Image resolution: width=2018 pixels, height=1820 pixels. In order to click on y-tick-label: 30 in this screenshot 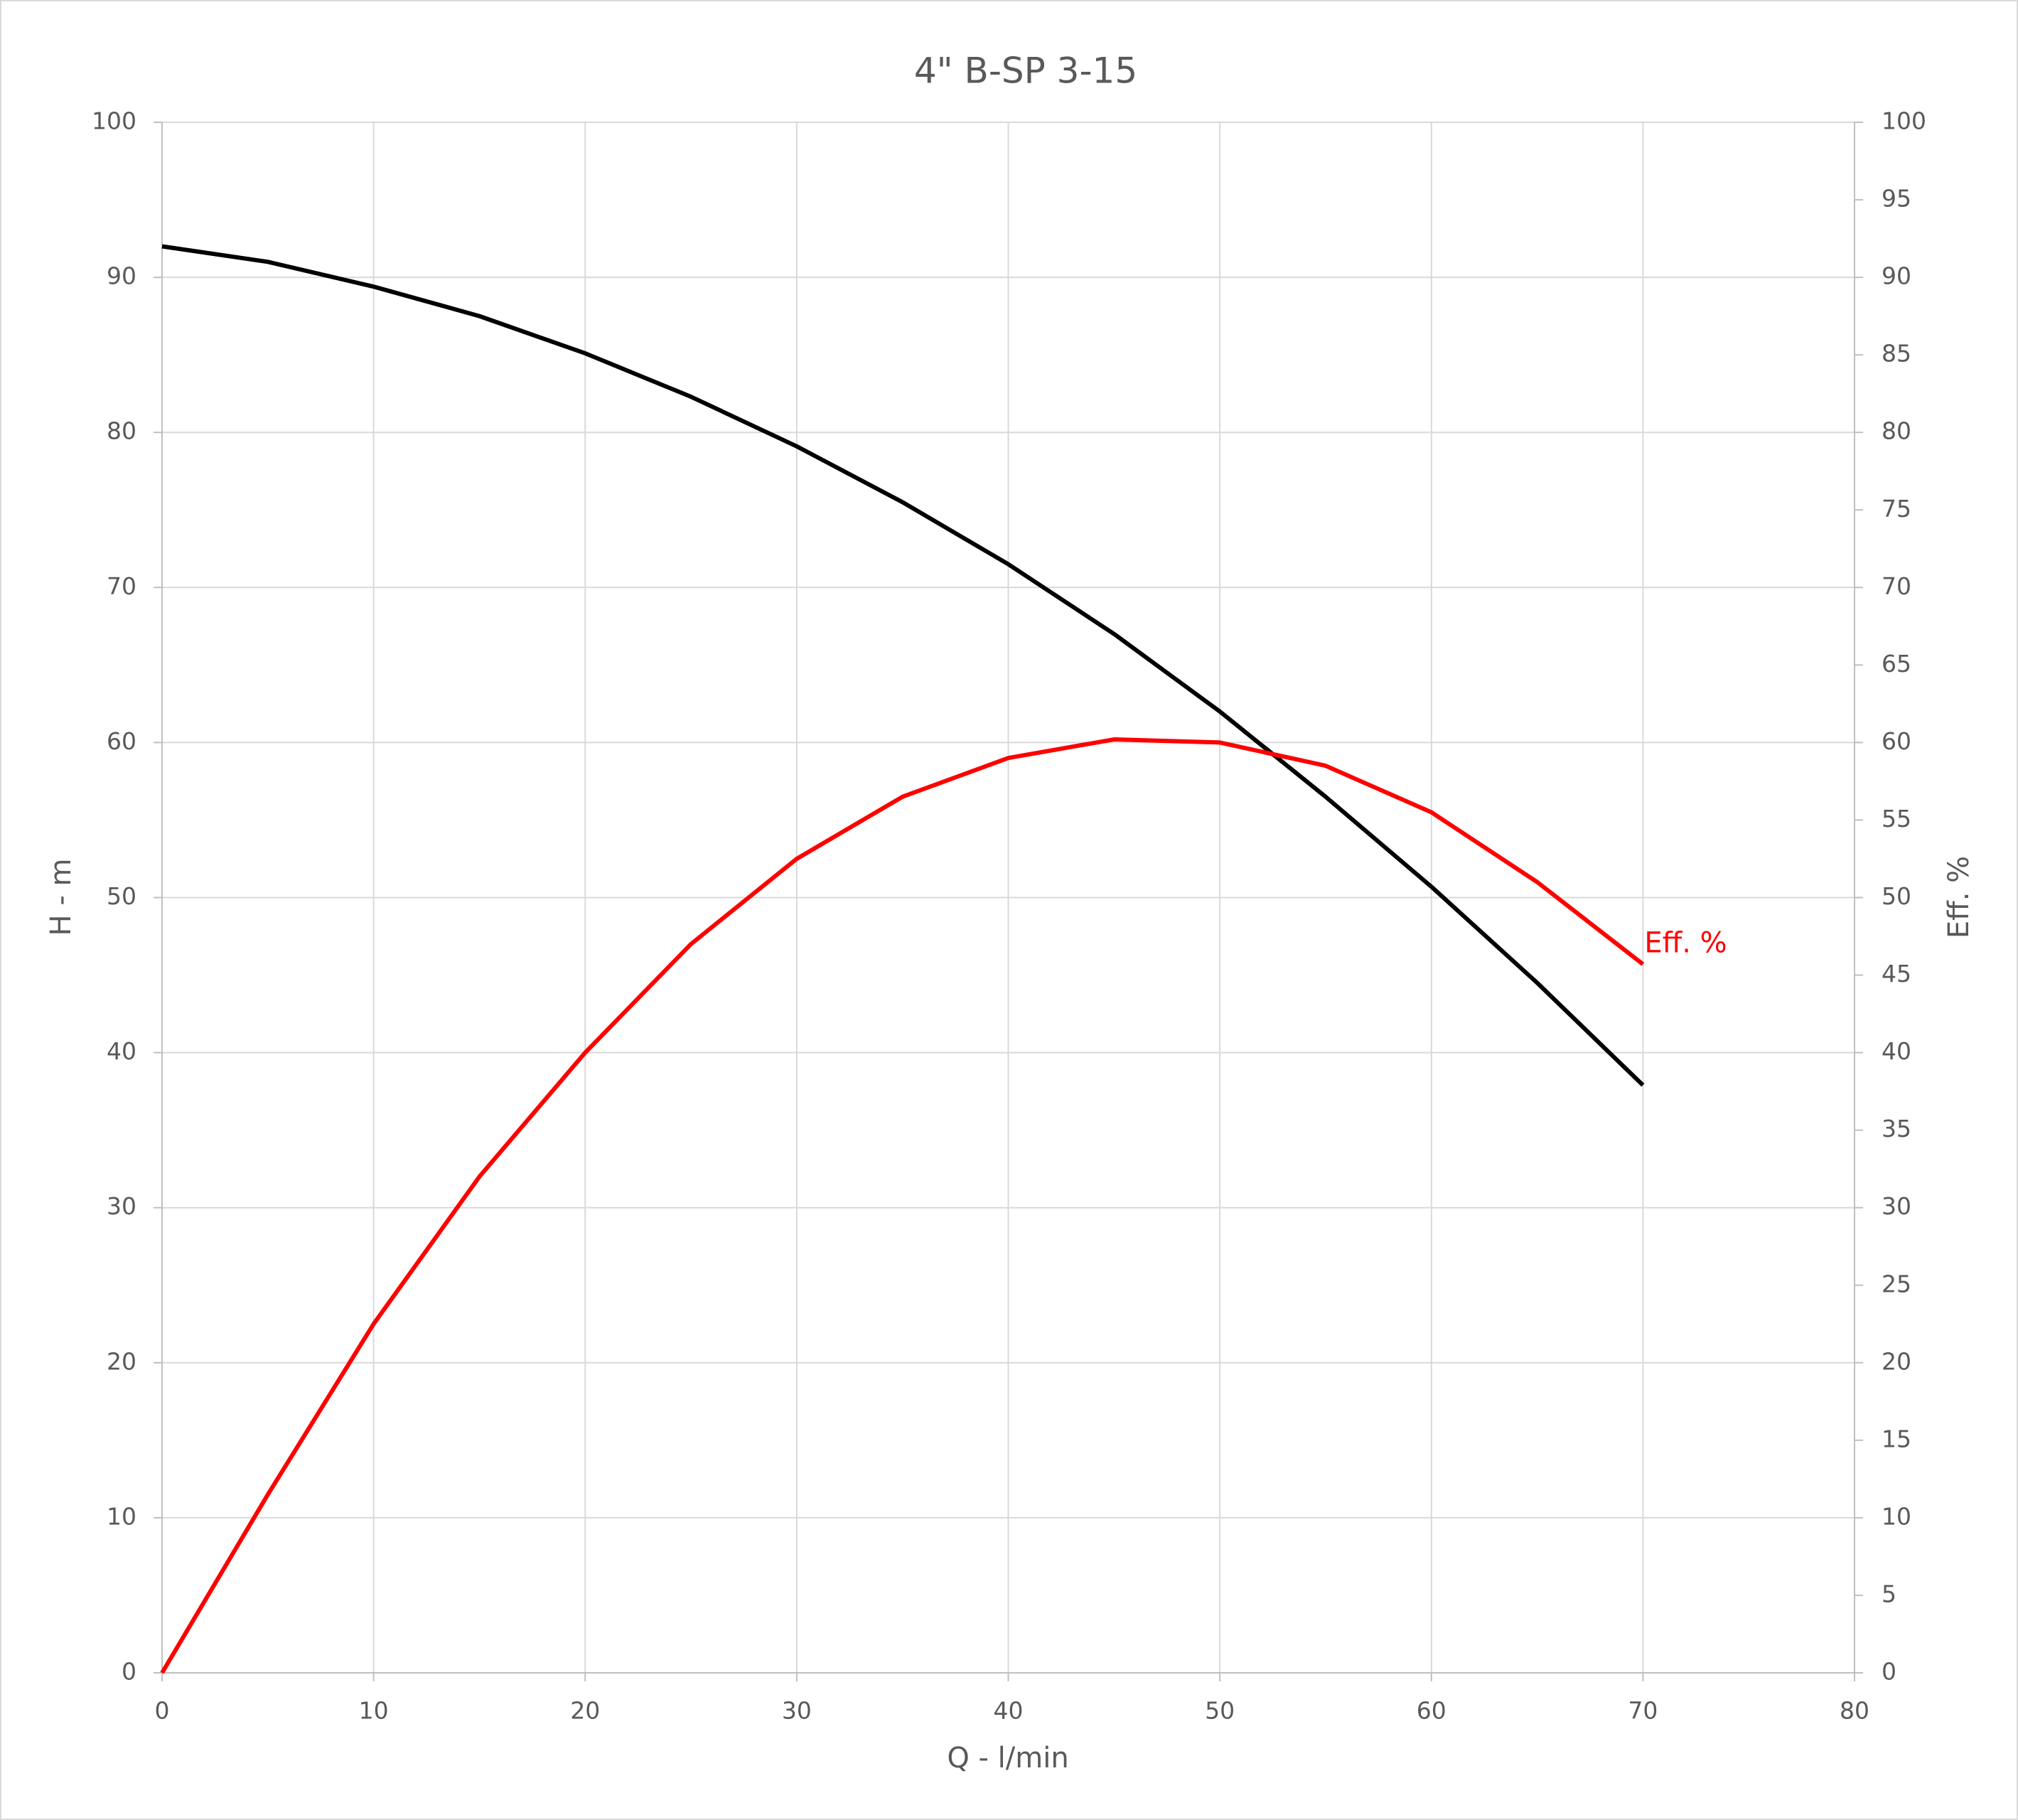, I will do `click(121, 1206)`.